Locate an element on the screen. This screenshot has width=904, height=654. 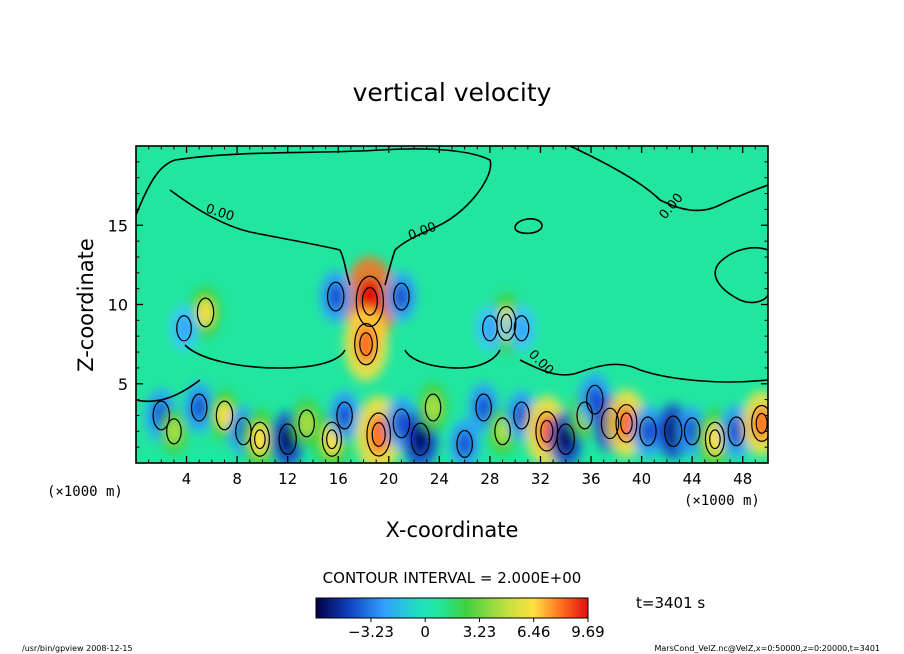
zero-contour-island is located at coordinates (528, 226).